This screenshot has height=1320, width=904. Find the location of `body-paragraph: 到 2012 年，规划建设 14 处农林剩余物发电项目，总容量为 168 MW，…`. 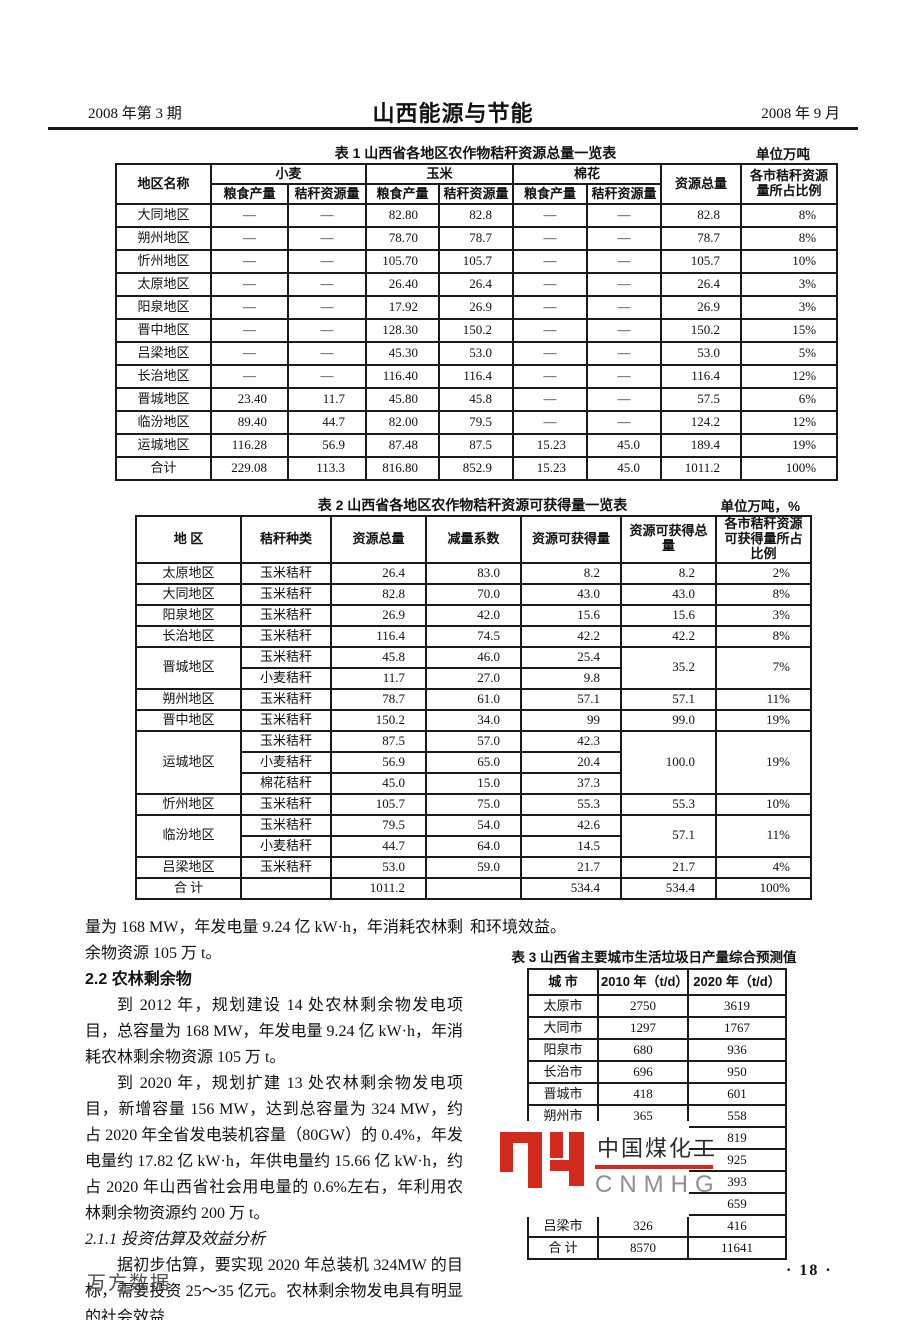

body-paragraph: 到 2012 年，规划建设 14 处农林剩余物发电项目，总容量为 168 MW，… is located at coordinates (274, 1031).